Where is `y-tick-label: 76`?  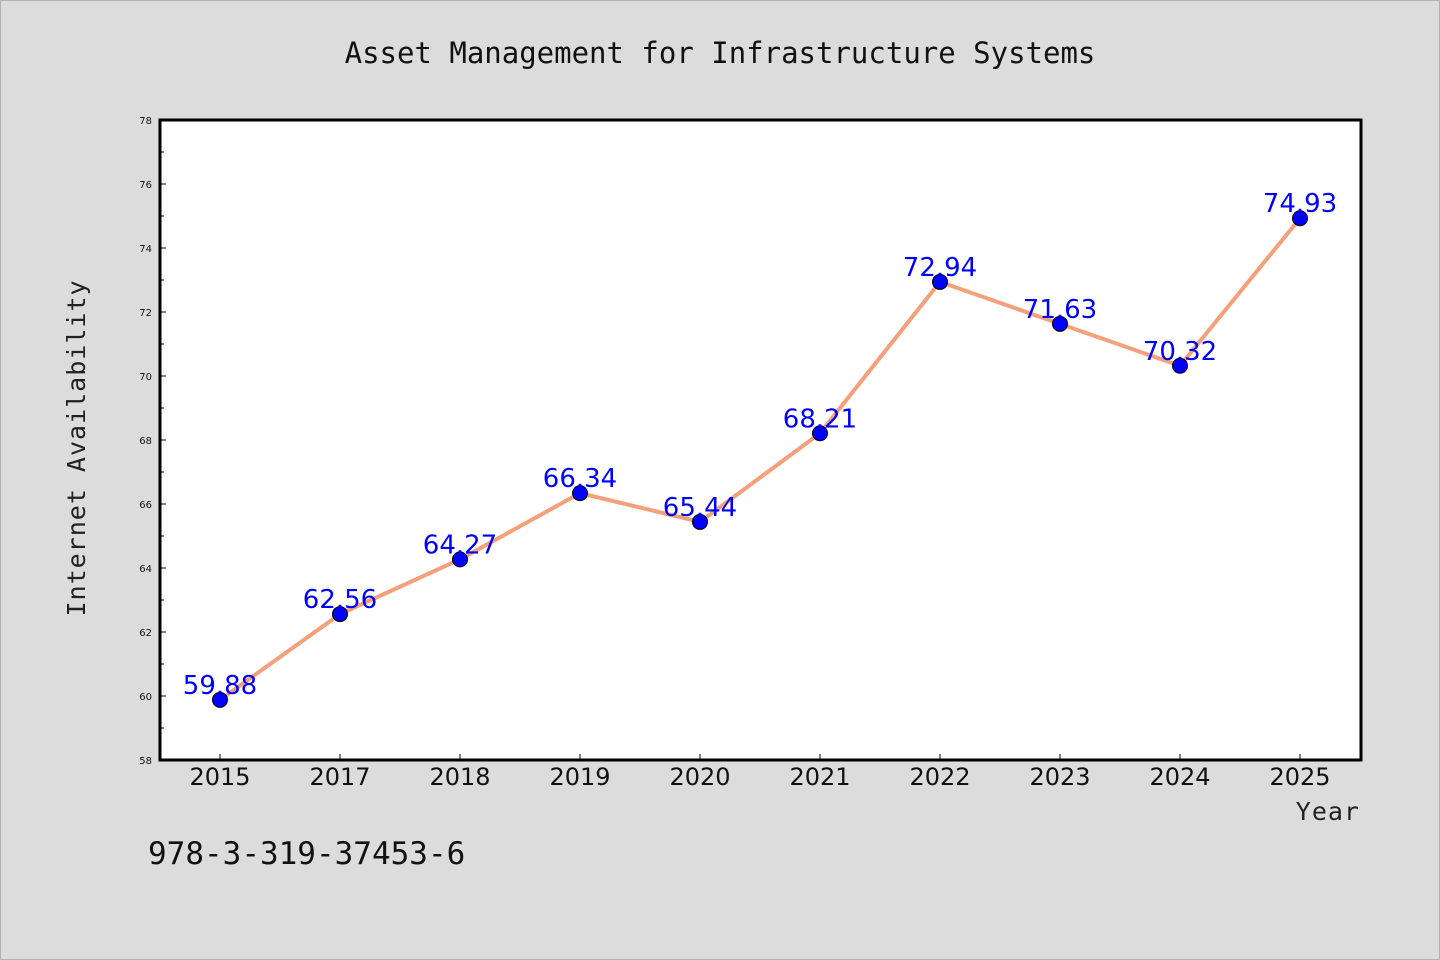 y-tick-label: 76 is located at coordinates (145, 185).